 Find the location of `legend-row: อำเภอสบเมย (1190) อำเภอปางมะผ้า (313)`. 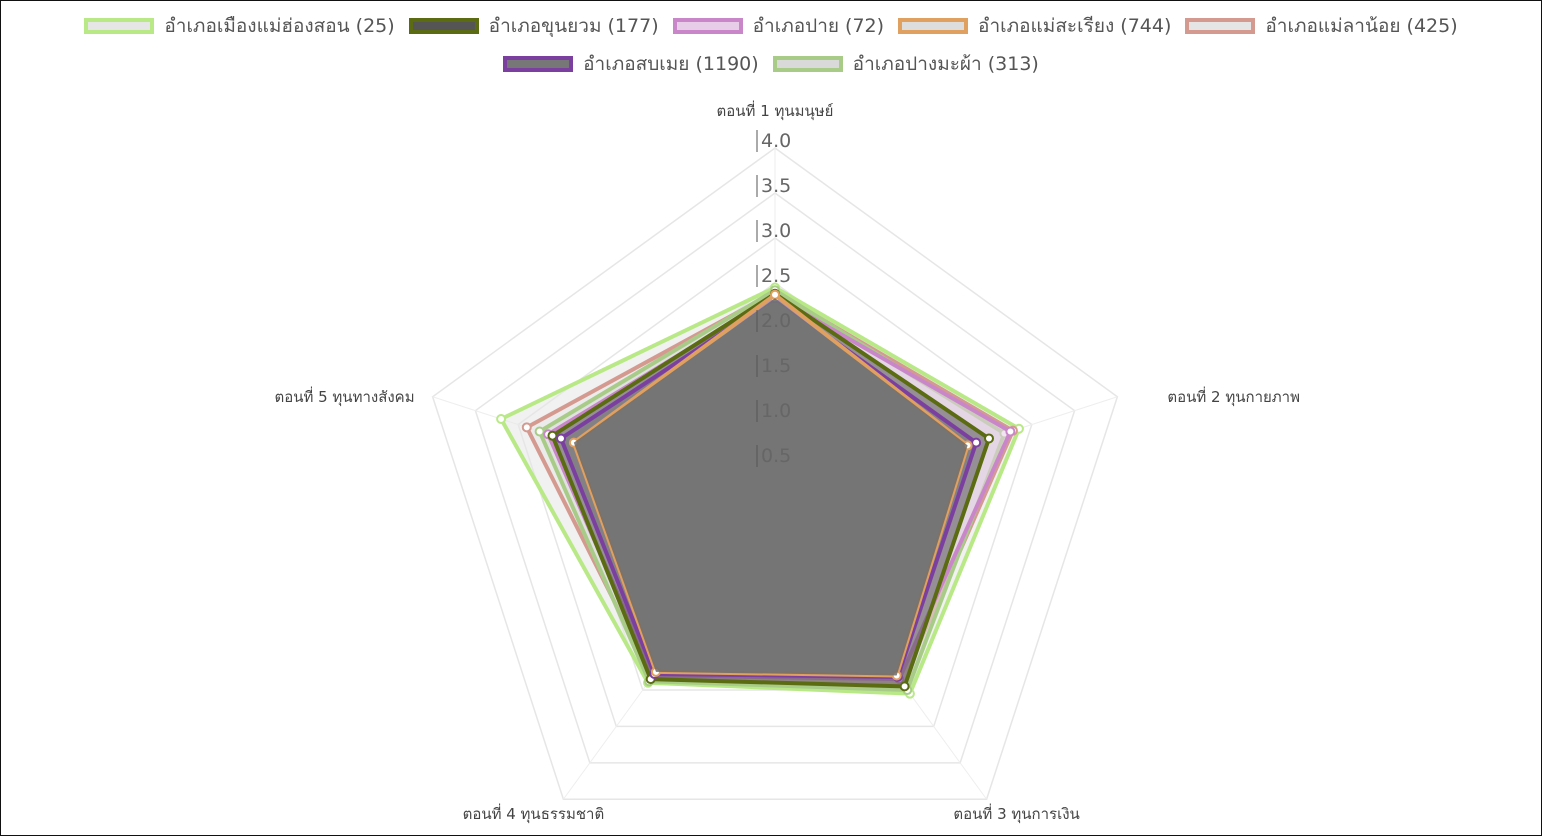

legend-row: อำเภอสบเมย (1190) อำเภอปางมะผ้า (313) is located at coordinates (771, 64).